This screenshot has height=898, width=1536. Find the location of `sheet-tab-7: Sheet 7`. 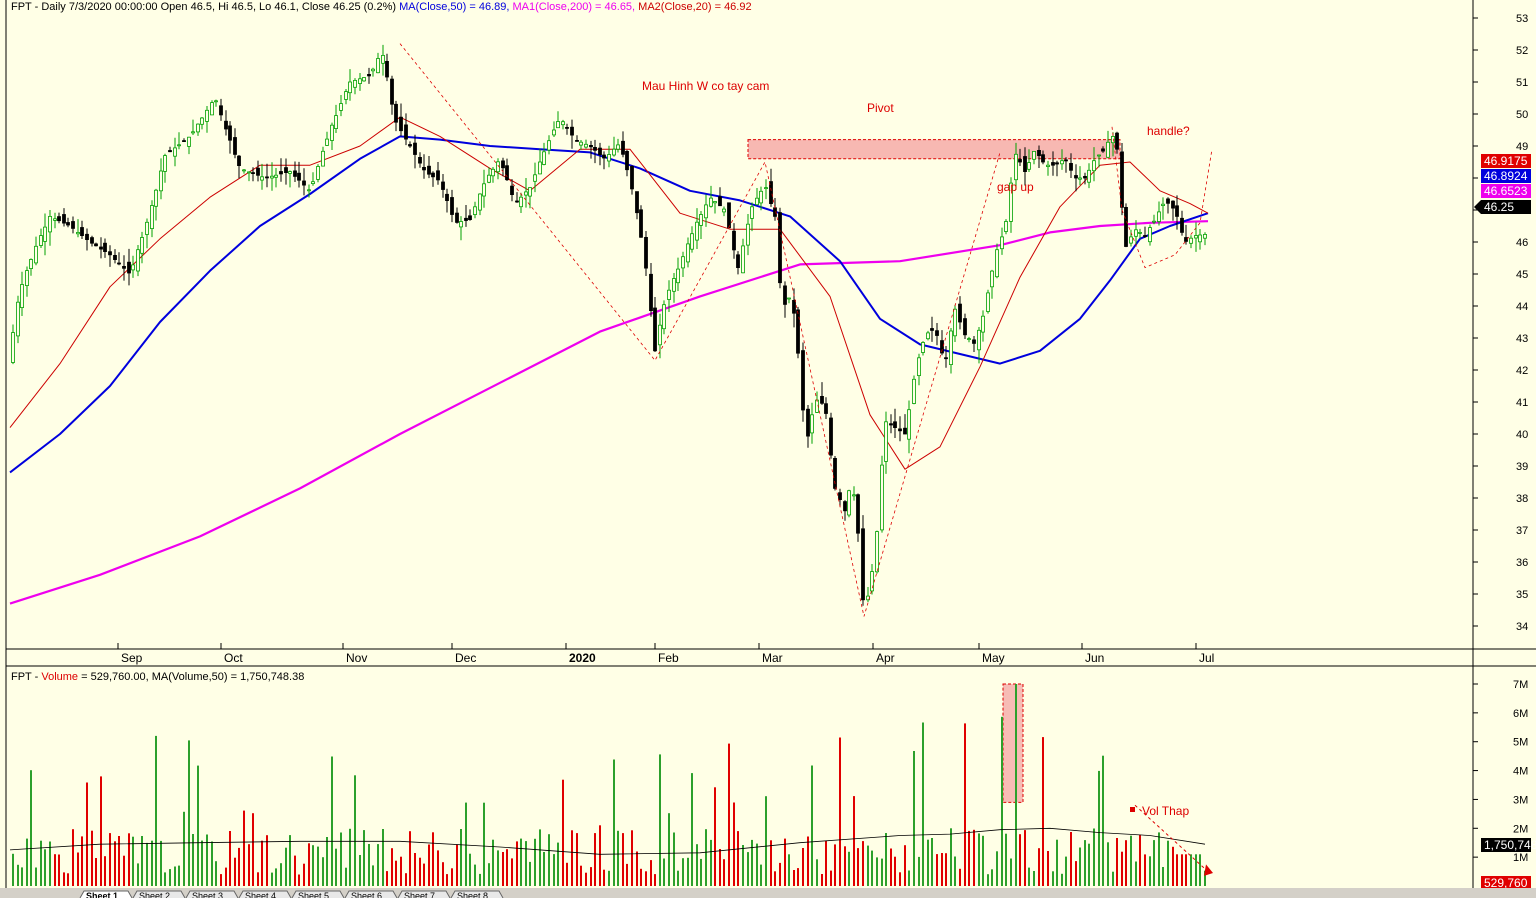

sheet-tab-7: Sheet 7 is located at coordinates (419, 894).